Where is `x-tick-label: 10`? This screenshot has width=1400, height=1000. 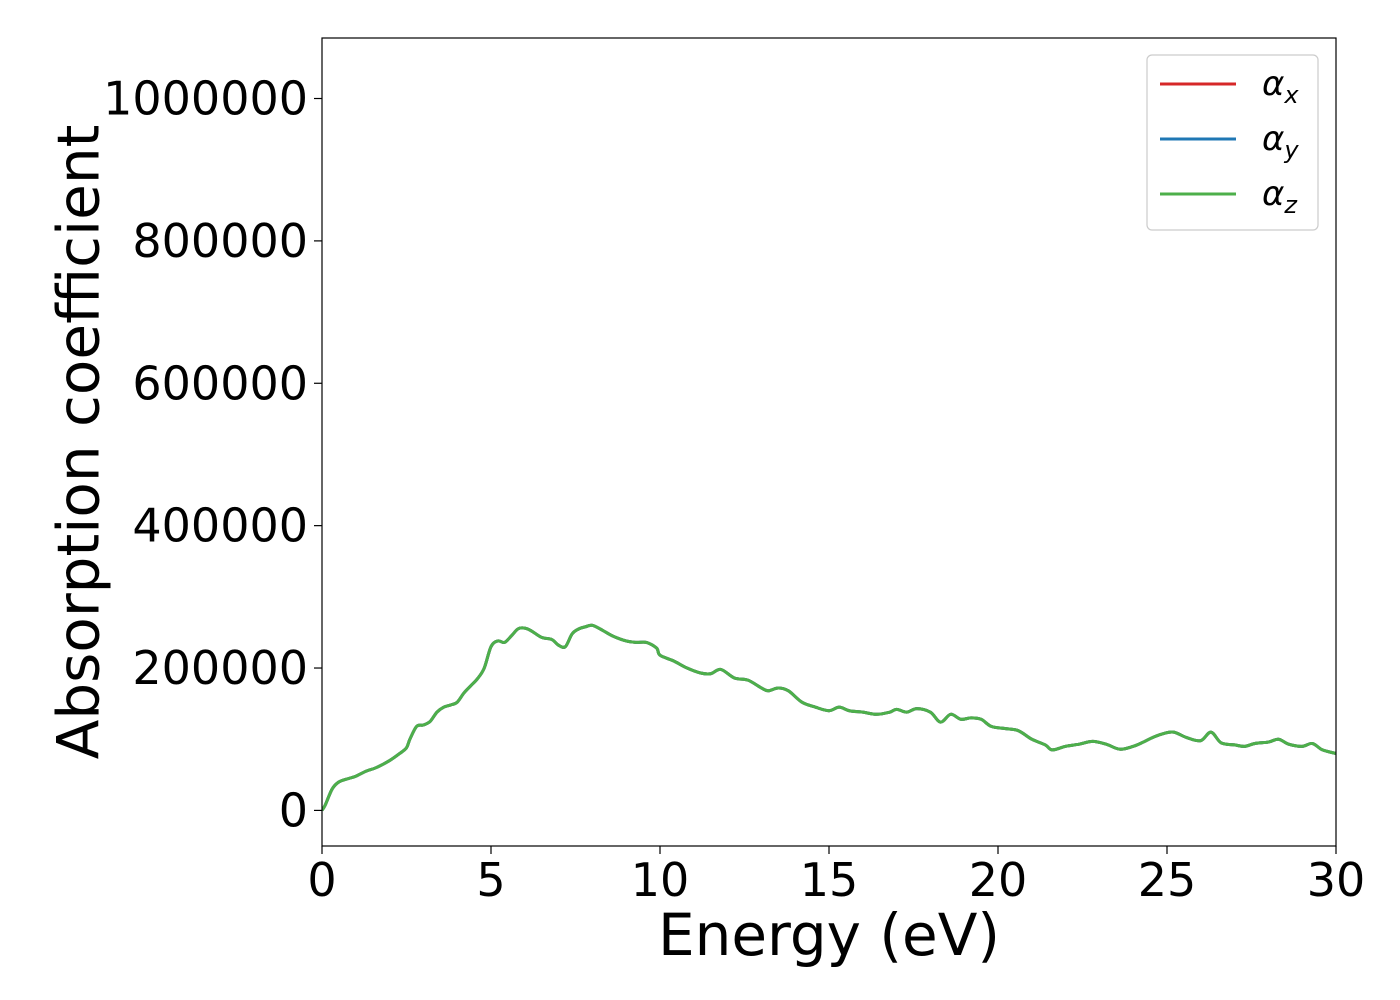 x-tick-label: 10 is located at coordinates (660, 880).